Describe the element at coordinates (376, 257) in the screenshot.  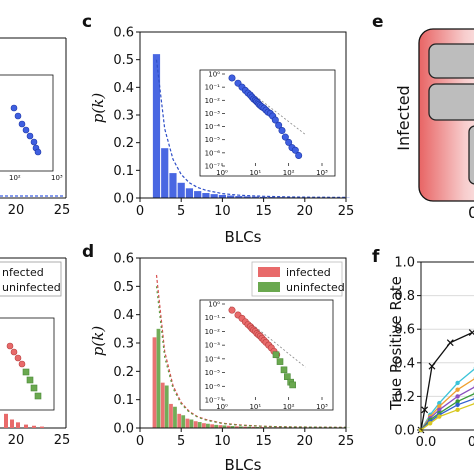
I see `panel-label: f` at that location.